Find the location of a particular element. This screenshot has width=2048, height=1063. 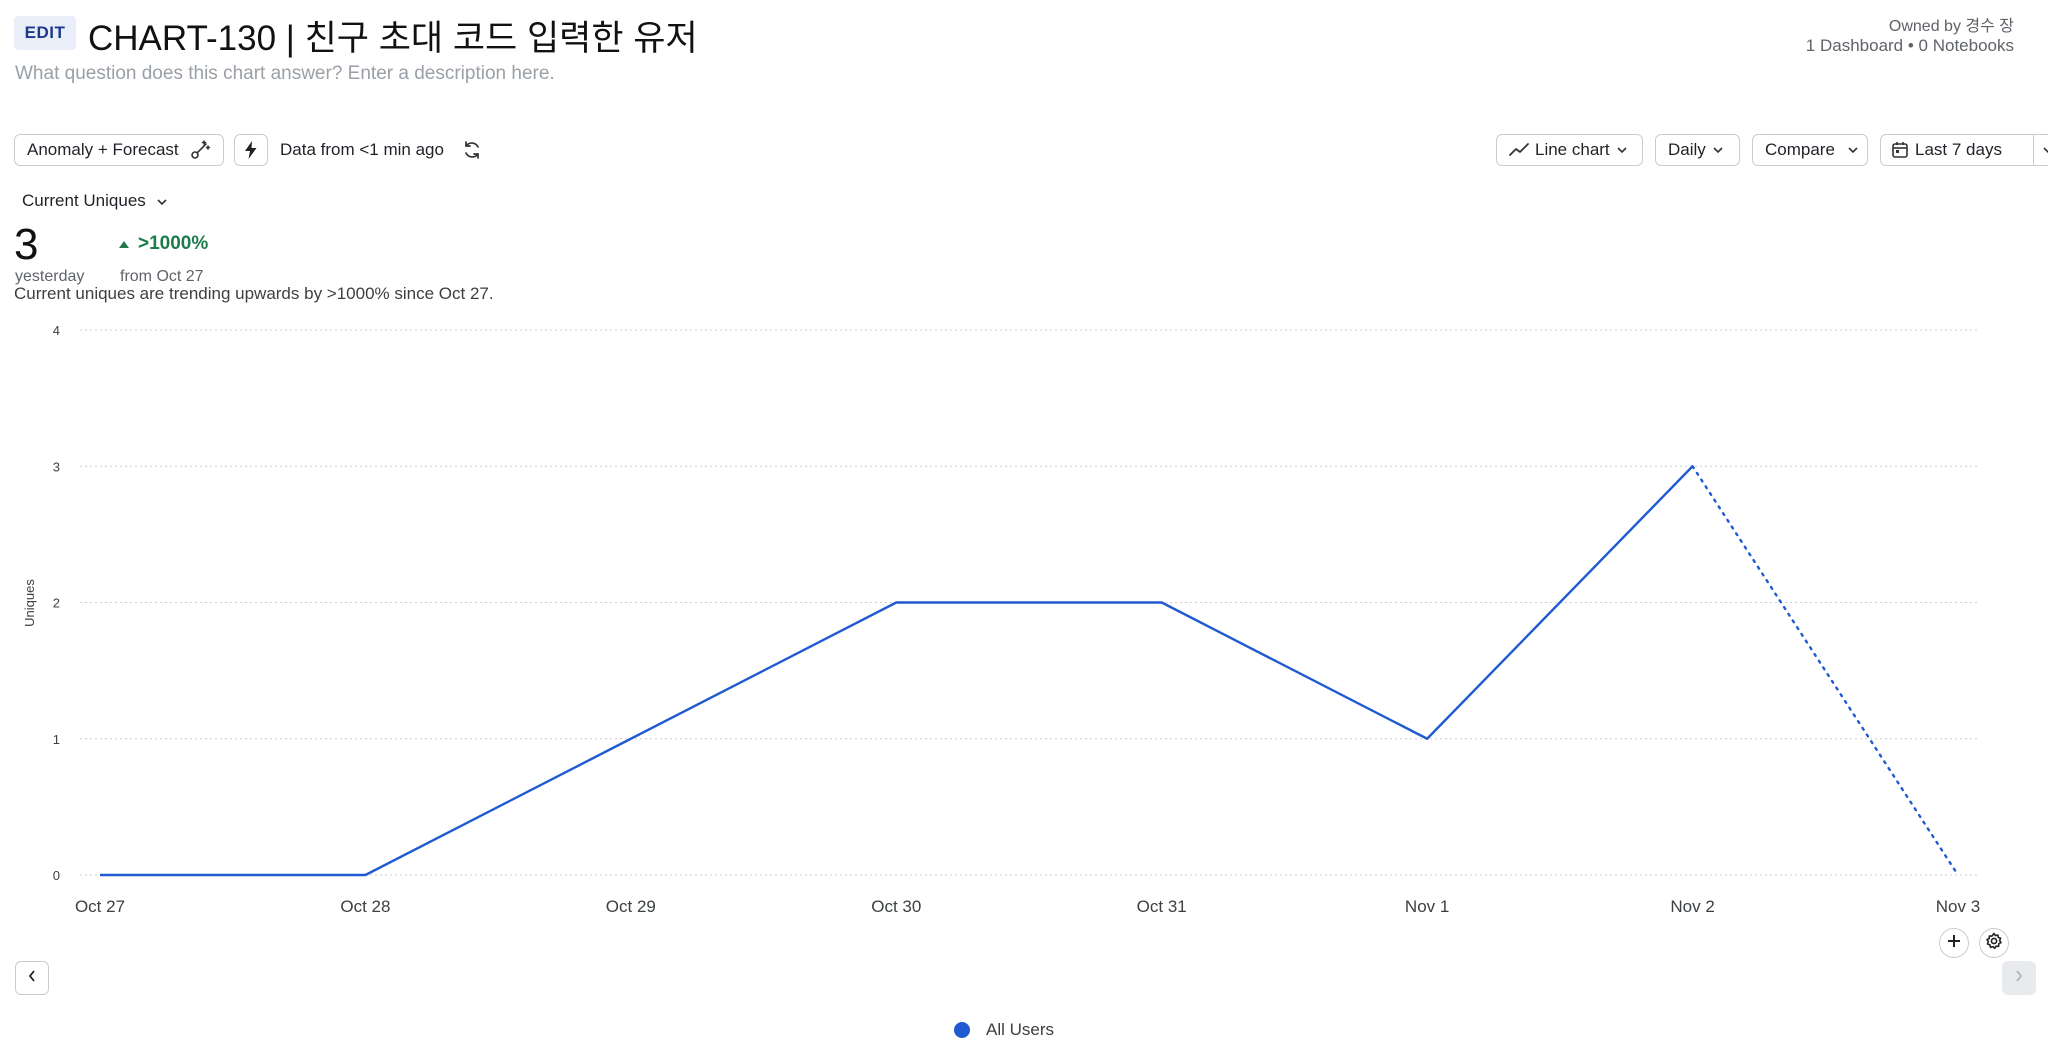

lightning-bolt-icon is located at coordinates (251, 150).